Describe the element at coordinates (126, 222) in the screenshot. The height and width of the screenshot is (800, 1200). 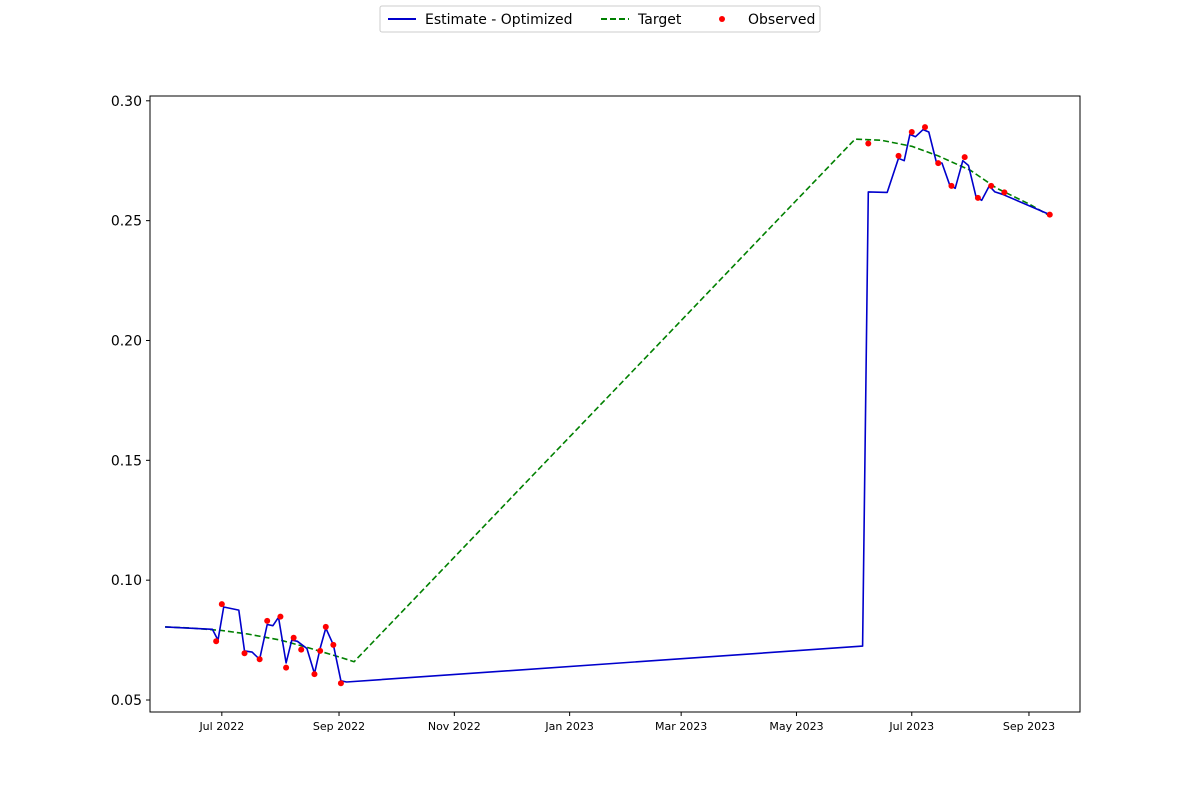
I see `y-tick-label: 0.25` at that location.